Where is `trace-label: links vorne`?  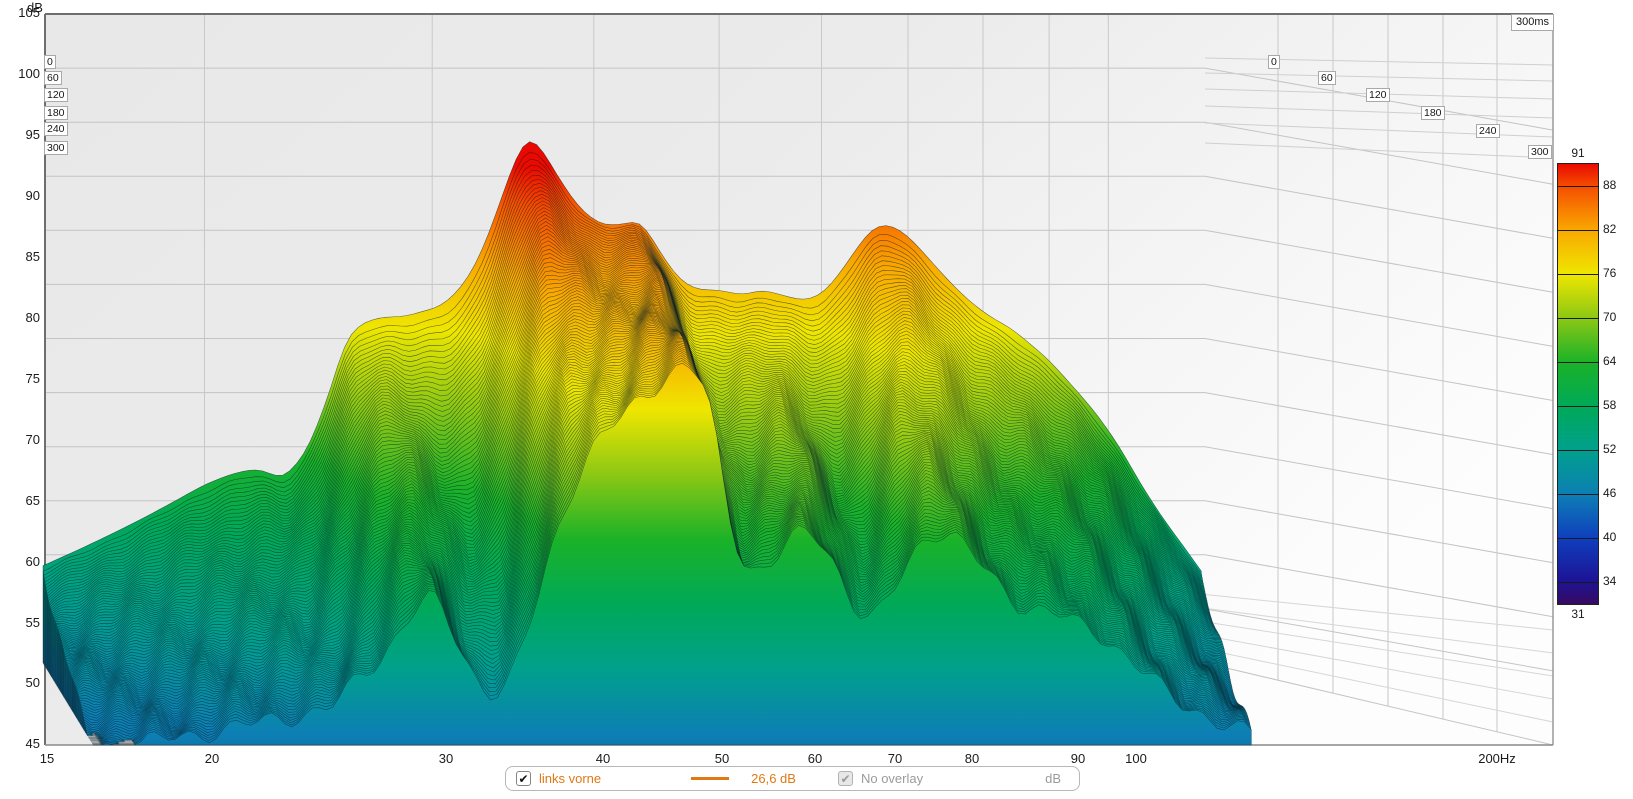
trace-label: links vorne is located at coordinates (570, 778).